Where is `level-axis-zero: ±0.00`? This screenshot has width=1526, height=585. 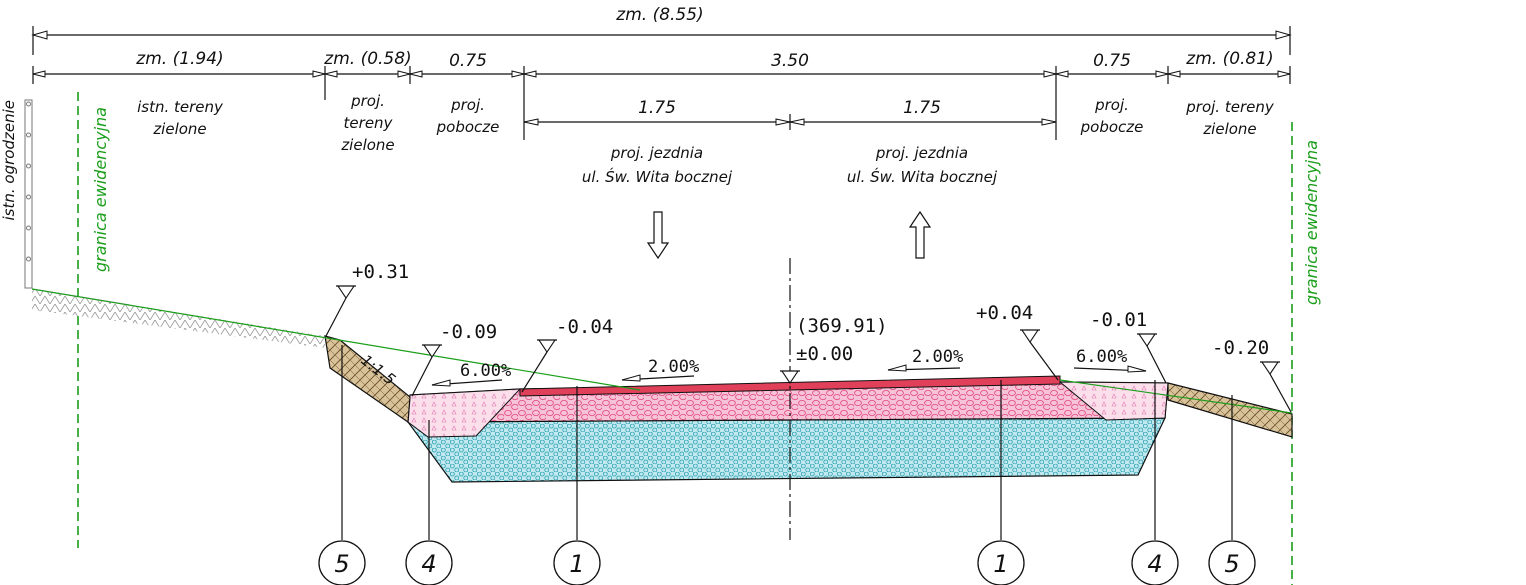 level-axis-zero: ±0.00 is located at coordinates (824, 354).